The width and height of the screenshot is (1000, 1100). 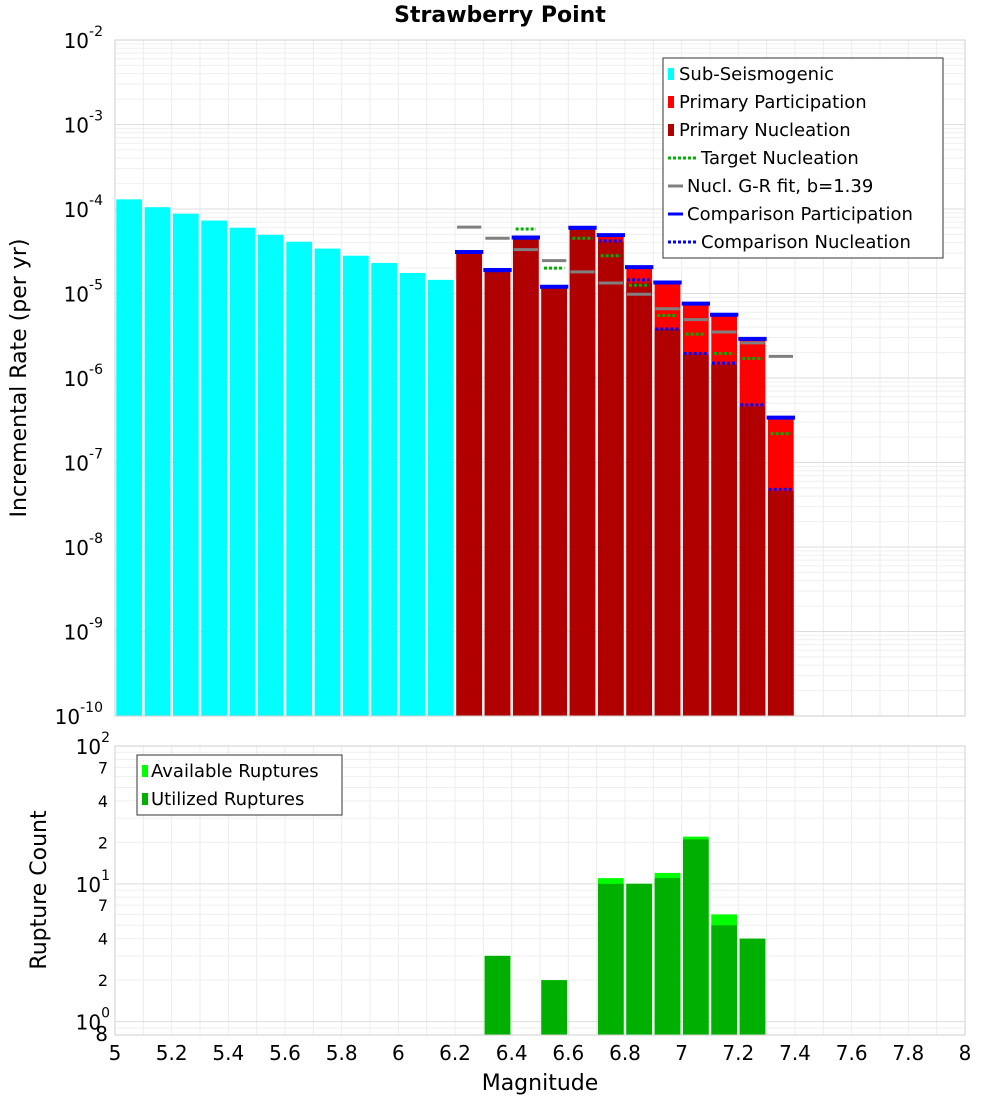 I want to click on x-tick-label: 6.6, so click(x=568, y=1053).